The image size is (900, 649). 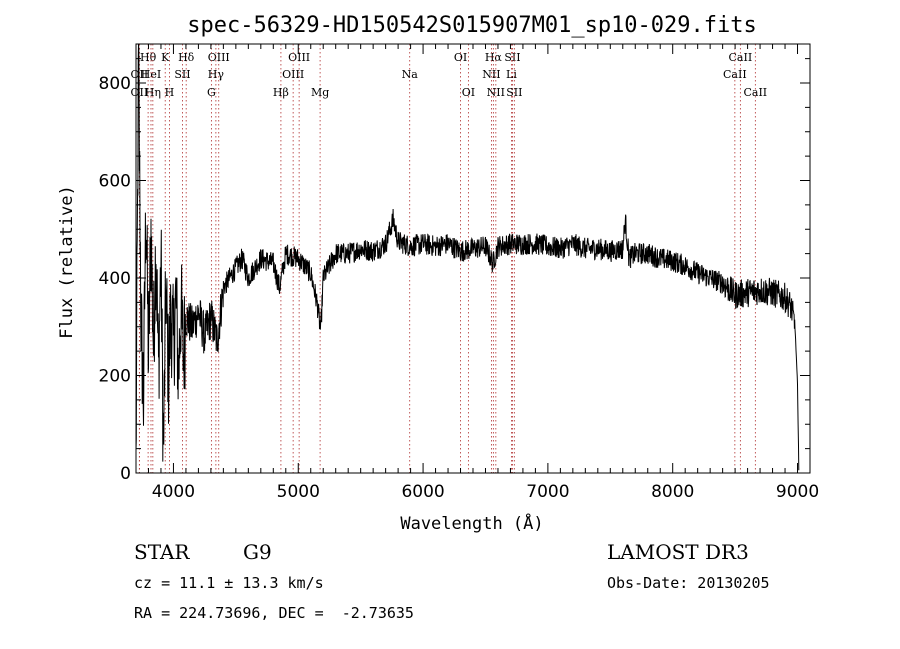 What do you see at coordinates (170, 92) in the screenshot?
I see `line-marker-label-6: H` at bounding box center [170, 92].